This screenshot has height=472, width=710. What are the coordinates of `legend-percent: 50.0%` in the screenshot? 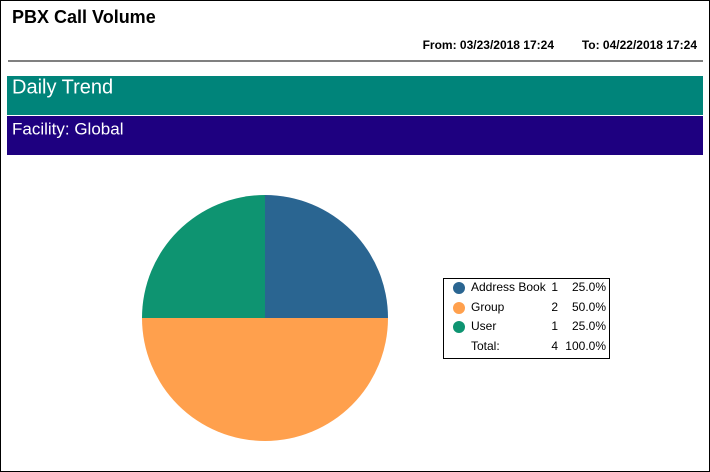 It's located at (589, 307).